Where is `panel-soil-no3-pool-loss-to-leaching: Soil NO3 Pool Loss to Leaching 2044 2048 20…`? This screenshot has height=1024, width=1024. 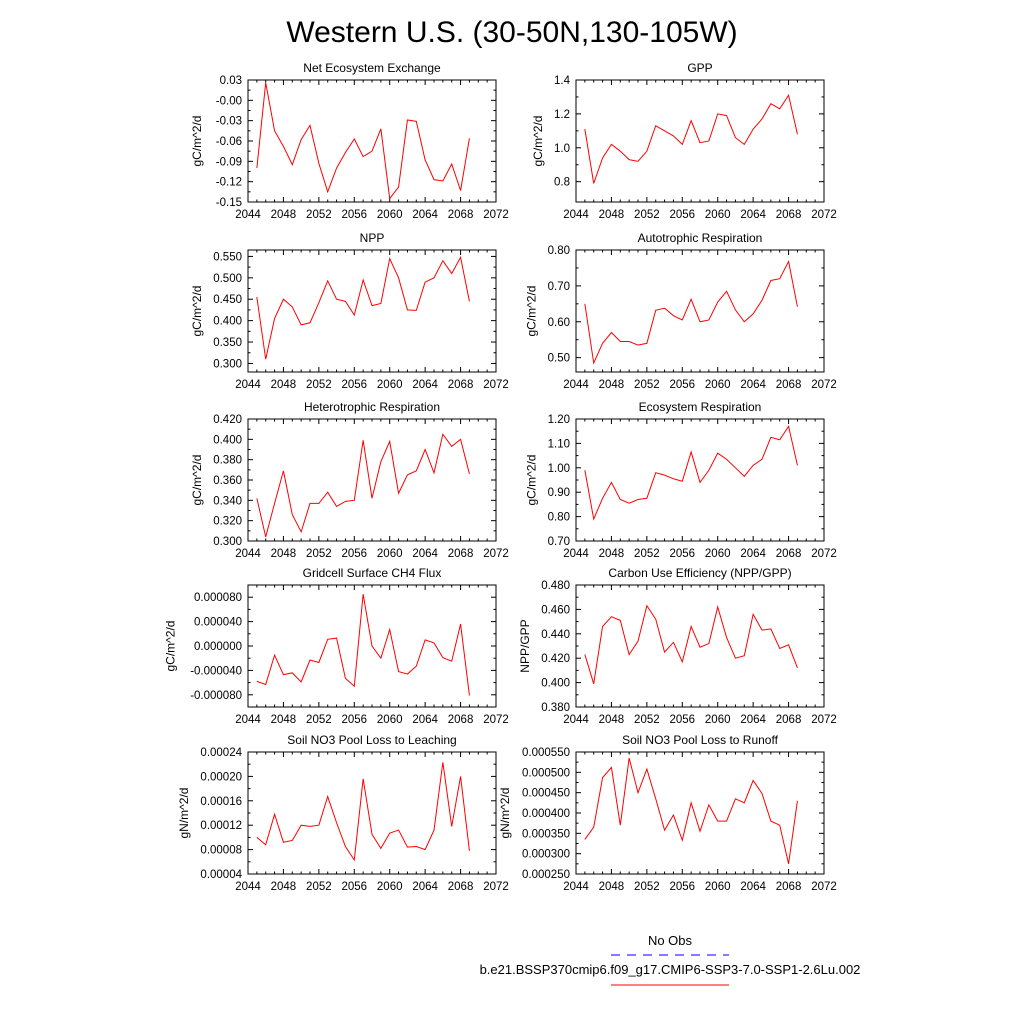 panel-soil-no3-pool-loss-to-leaching: Soil NO3 Pool Loss to Leaching 2044 2048 20… is located at coordinates (343, 813).